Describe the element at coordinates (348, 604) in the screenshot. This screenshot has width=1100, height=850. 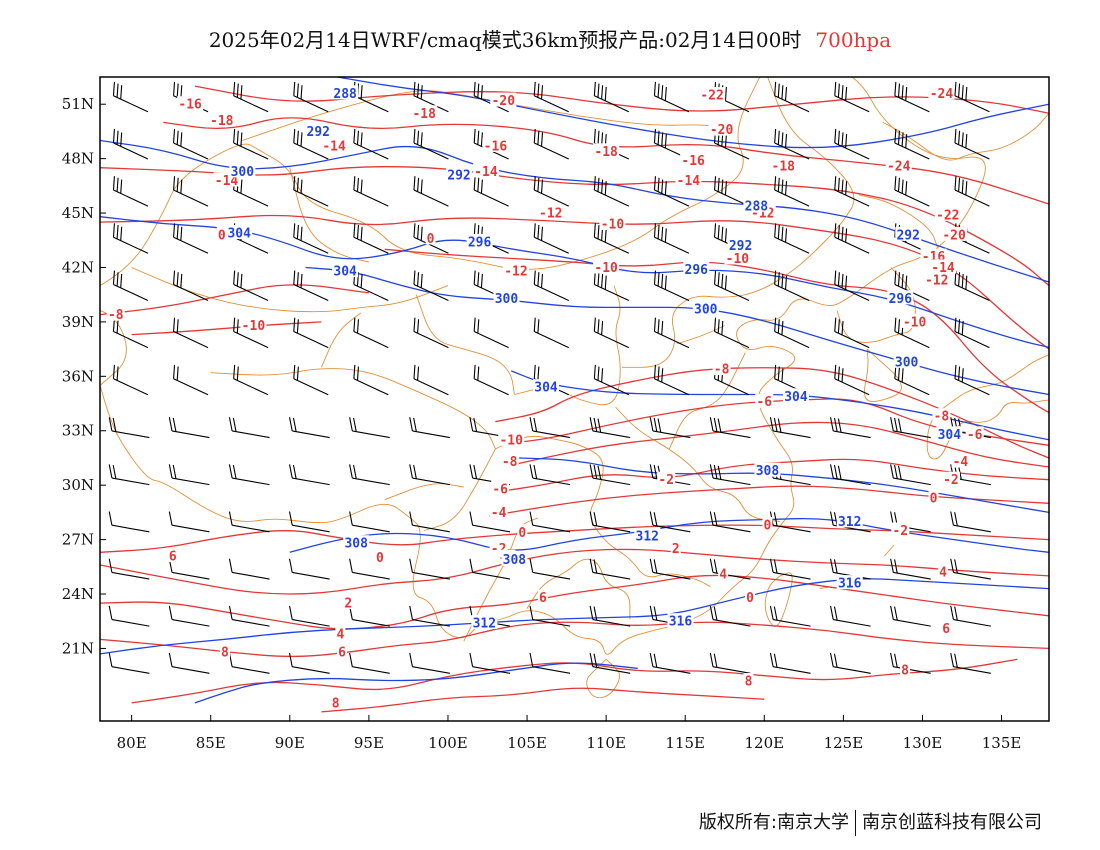
I see `temperature-label: 2` at that location.